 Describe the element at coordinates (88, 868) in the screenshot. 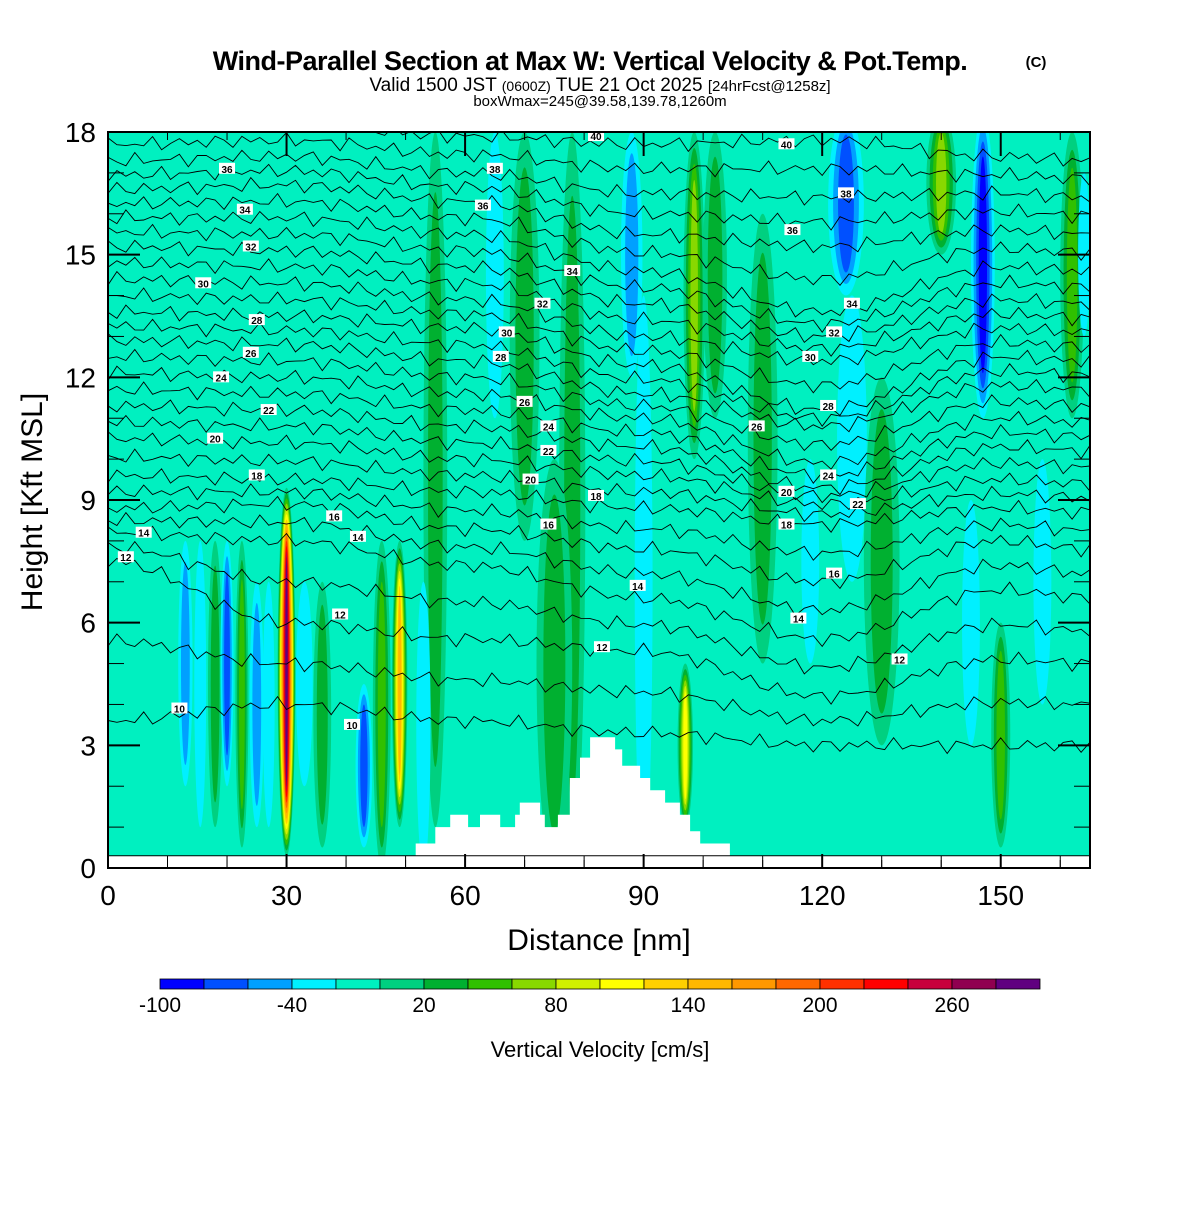

I see `y-tick-label: 0` at that location.